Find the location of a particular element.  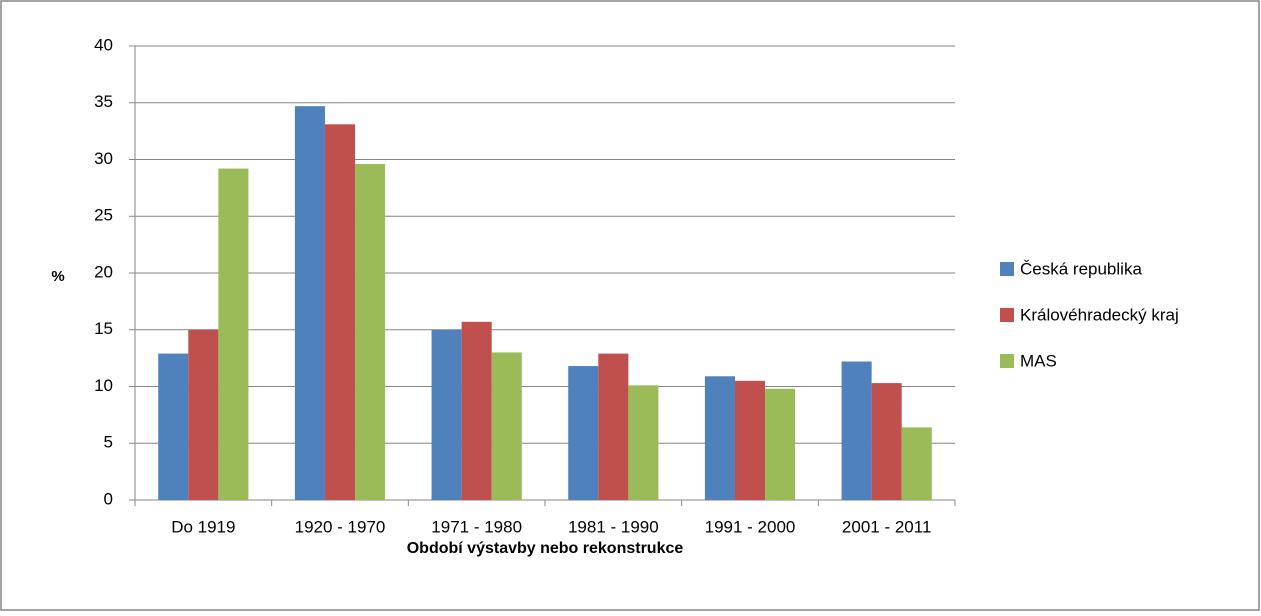

legend-label: MAS is located at coordinates (1038, 360).